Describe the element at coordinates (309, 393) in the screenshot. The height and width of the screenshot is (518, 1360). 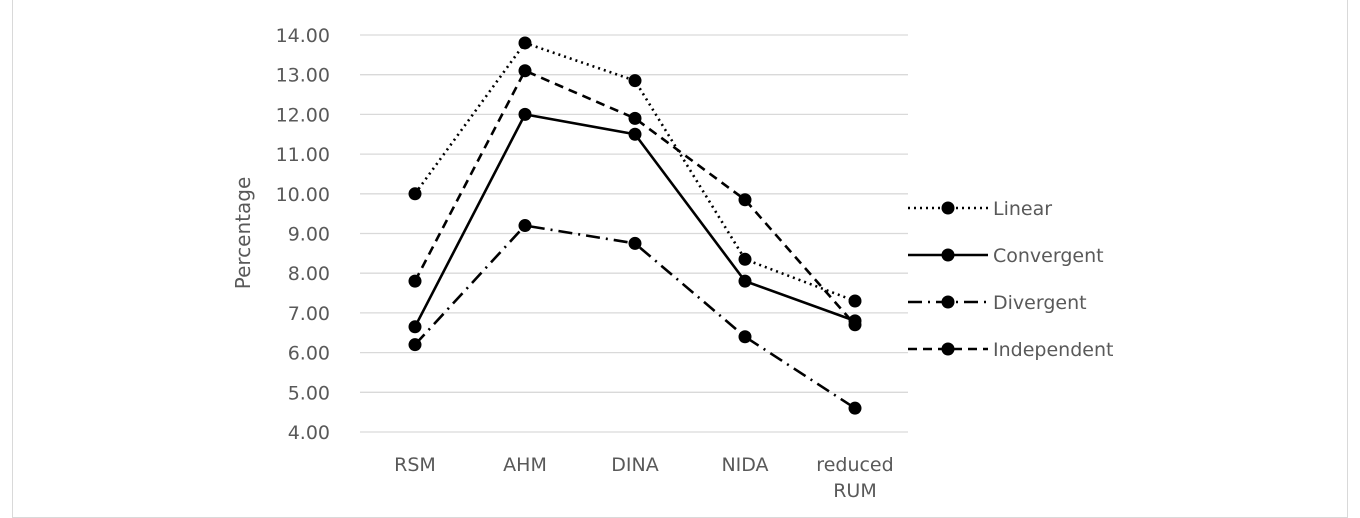
I see `y-tick-label: 5.00` at that location.